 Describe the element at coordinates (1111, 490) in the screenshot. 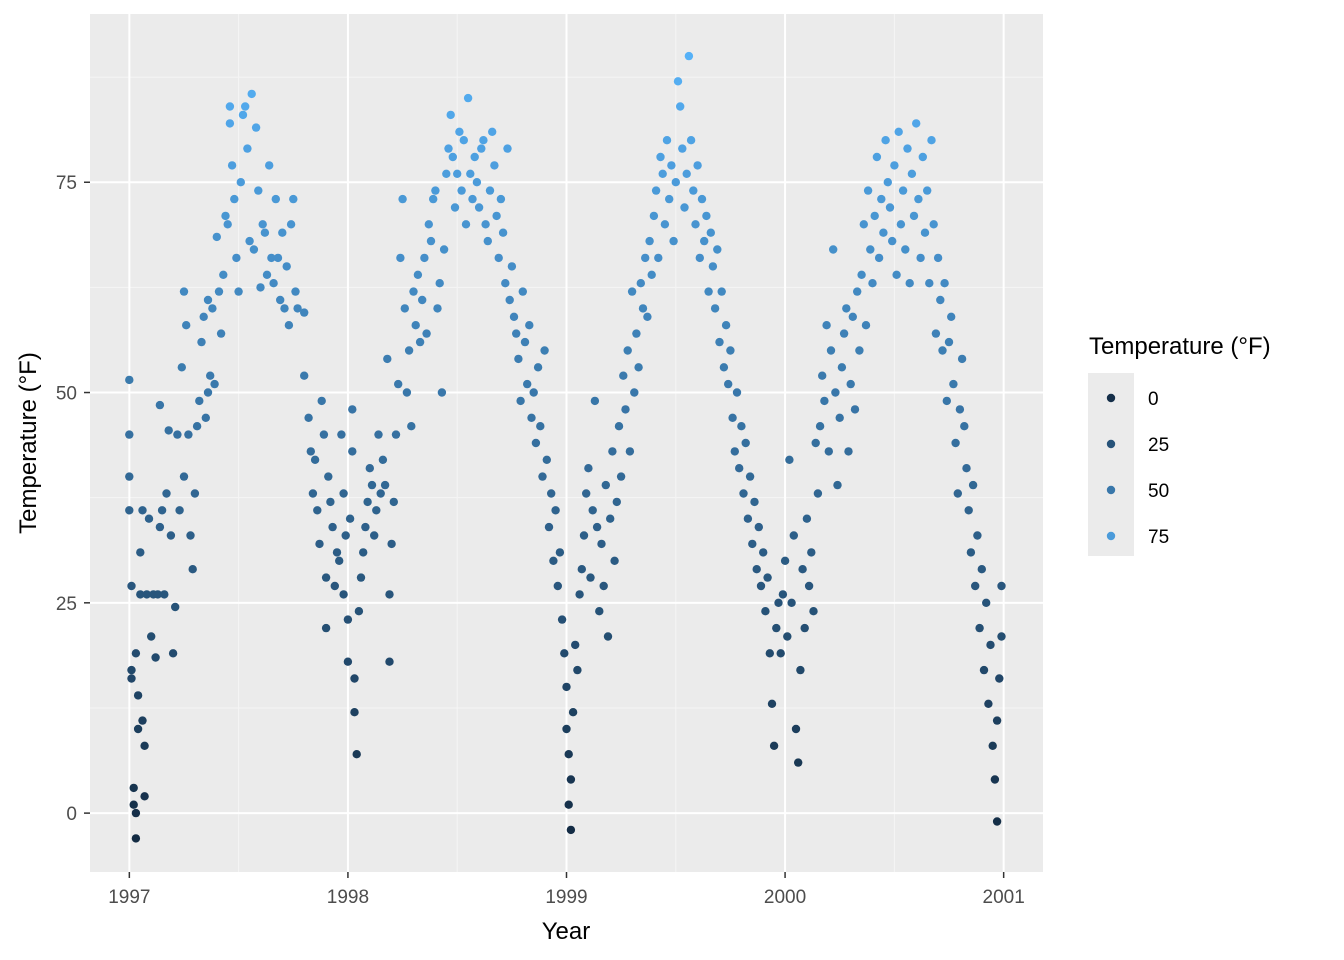

I see `legend-key` at that location.